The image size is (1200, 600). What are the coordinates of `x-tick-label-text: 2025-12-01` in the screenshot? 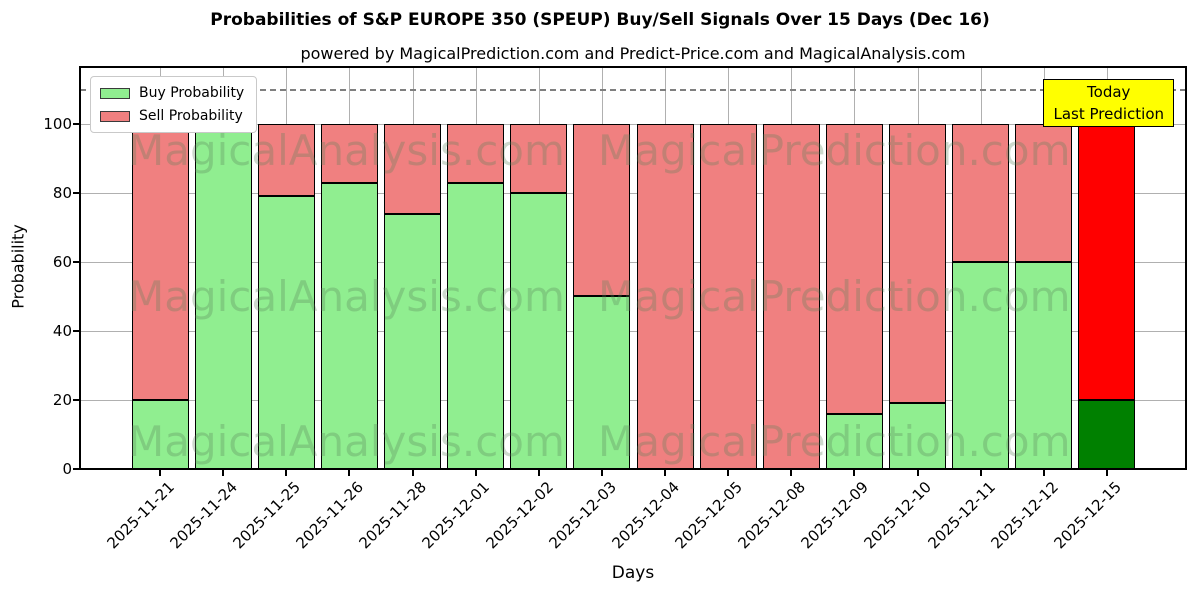 It's located at (456, 515).